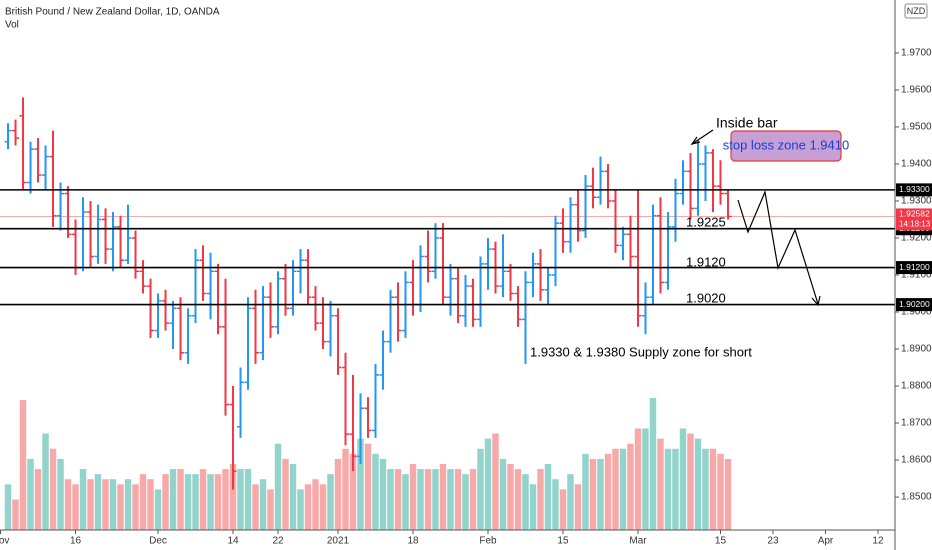  I want to click on x-tick-label: 18, so click(413, 541).